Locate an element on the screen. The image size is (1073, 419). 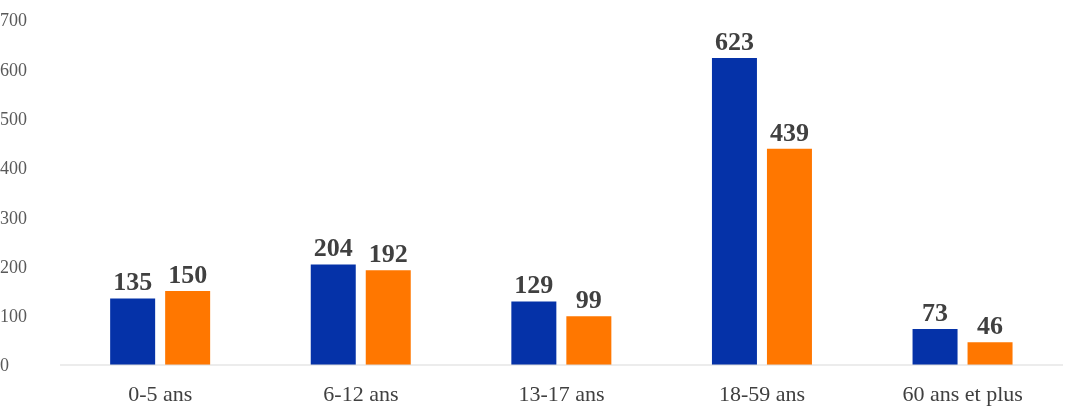
data-label: 439 is located at coordinates (789, 132).